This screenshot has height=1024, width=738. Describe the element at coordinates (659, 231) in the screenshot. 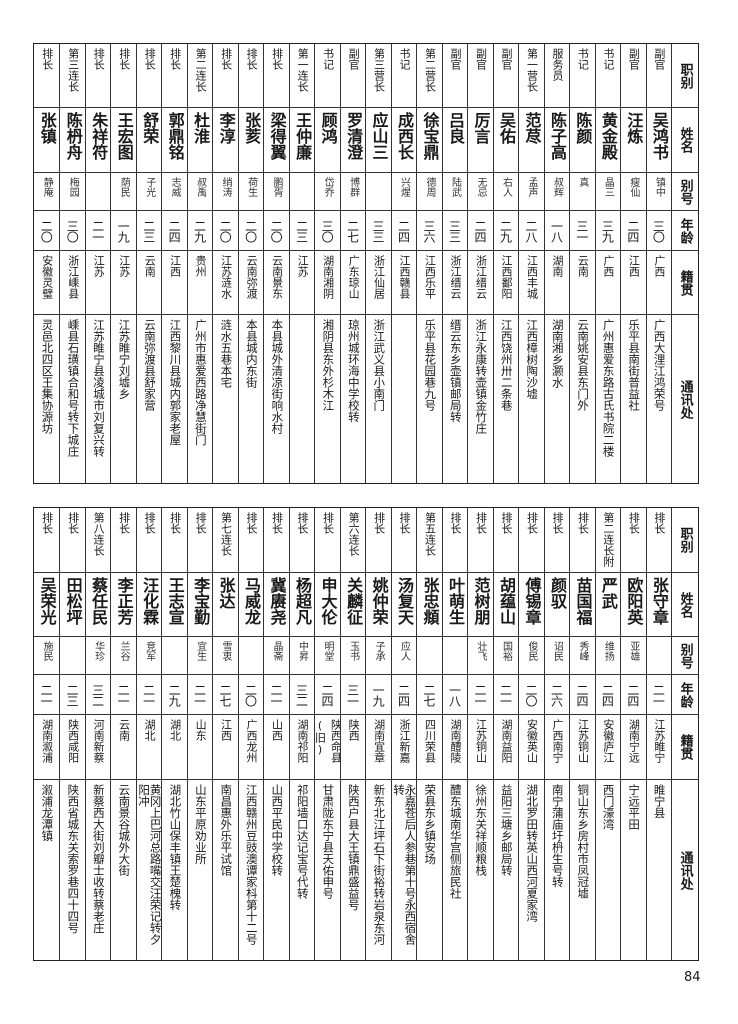

I see `age-cell: 三〇` at that location.